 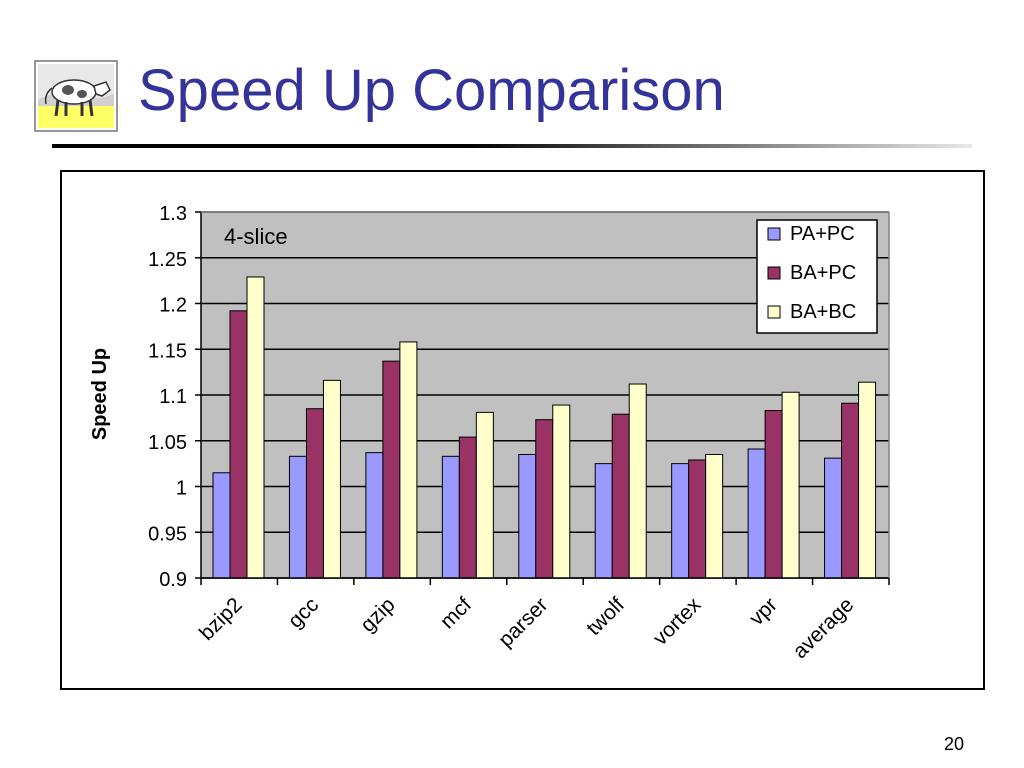 I want to click on y-tick-label: 1.1, so click(x=173, y=397).